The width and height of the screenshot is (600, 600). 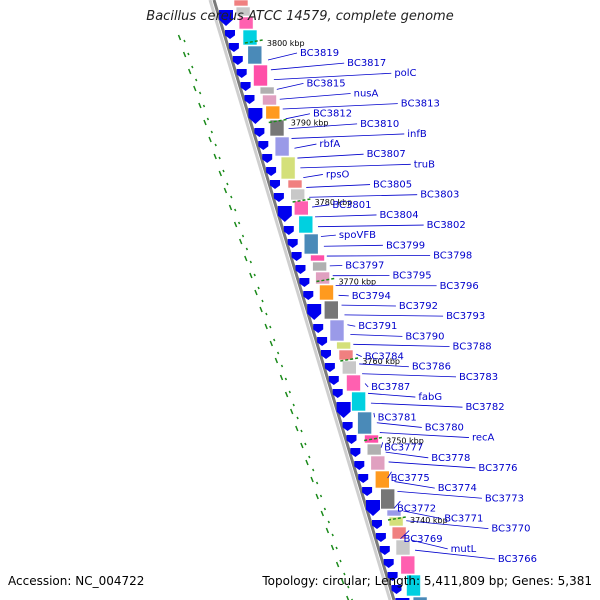 I want to click on gene-label: rpsO, so click(x=338, y=174).